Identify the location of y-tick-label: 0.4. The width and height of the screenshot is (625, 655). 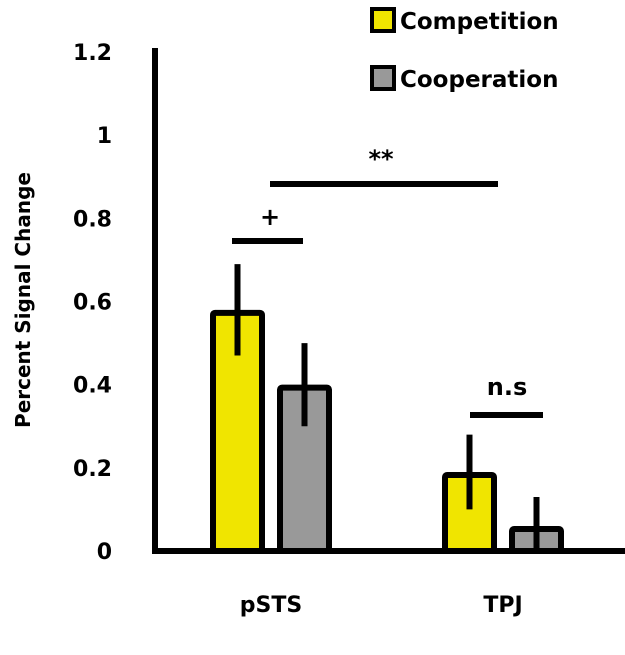
(92, 386).